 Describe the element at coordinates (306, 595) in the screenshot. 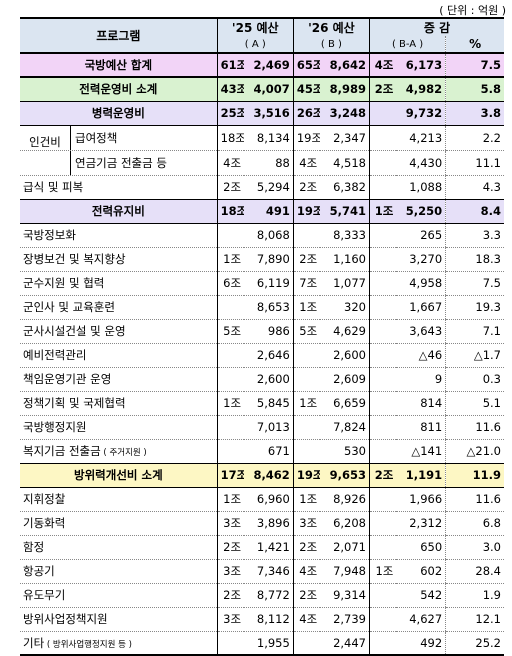

I see `budget26-jo-cell: 2조` at that location.